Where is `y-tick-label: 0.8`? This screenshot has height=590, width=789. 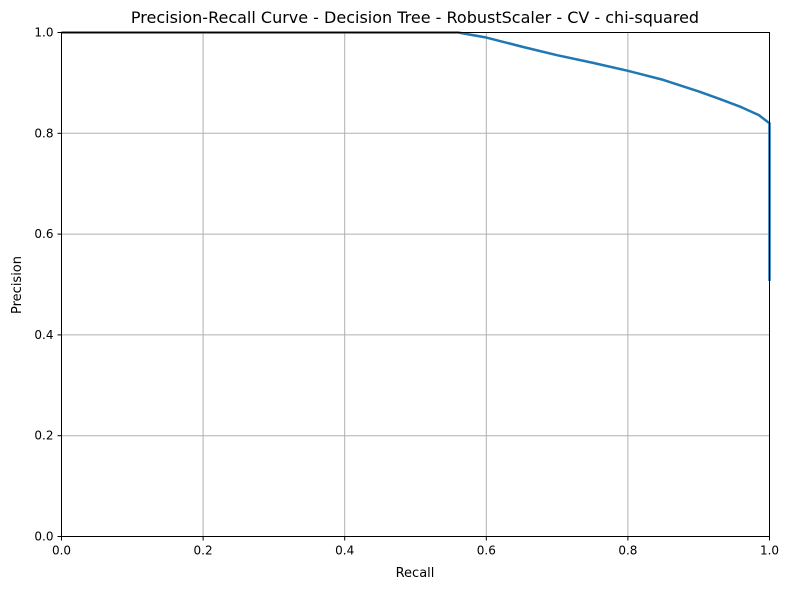
y-tick-label: 0.8 is located at coordinates (43, 133).